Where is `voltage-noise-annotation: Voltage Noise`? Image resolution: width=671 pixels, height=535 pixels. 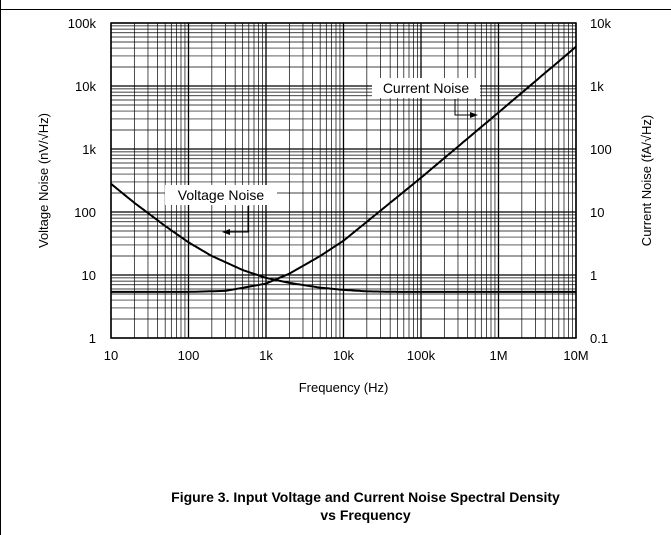
voltage-noise-annotation: Voltage Noise is located at coordinates (221, 195).